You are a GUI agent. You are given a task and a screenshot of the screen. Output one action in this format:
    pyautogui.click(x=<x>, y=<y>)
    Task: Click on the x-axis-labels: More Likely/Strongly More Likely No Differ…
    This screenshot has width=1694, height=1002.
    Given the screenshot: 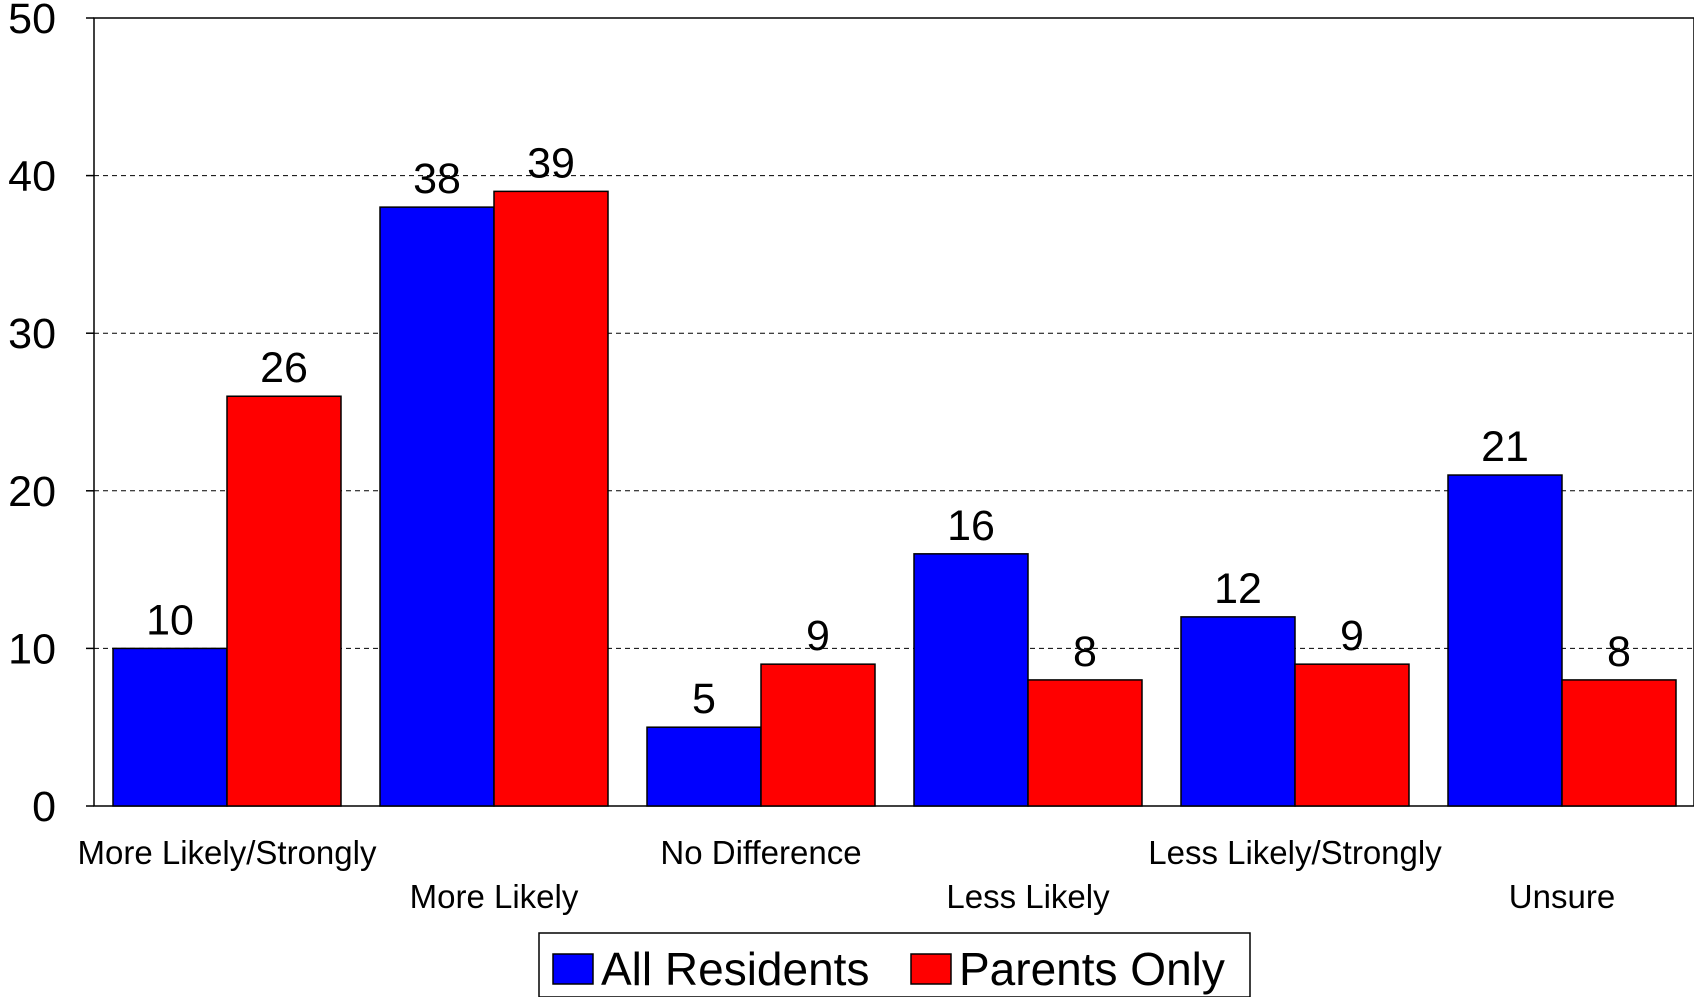 What is the action you would take?
    pyautogui.click(x=847, y=874)
    